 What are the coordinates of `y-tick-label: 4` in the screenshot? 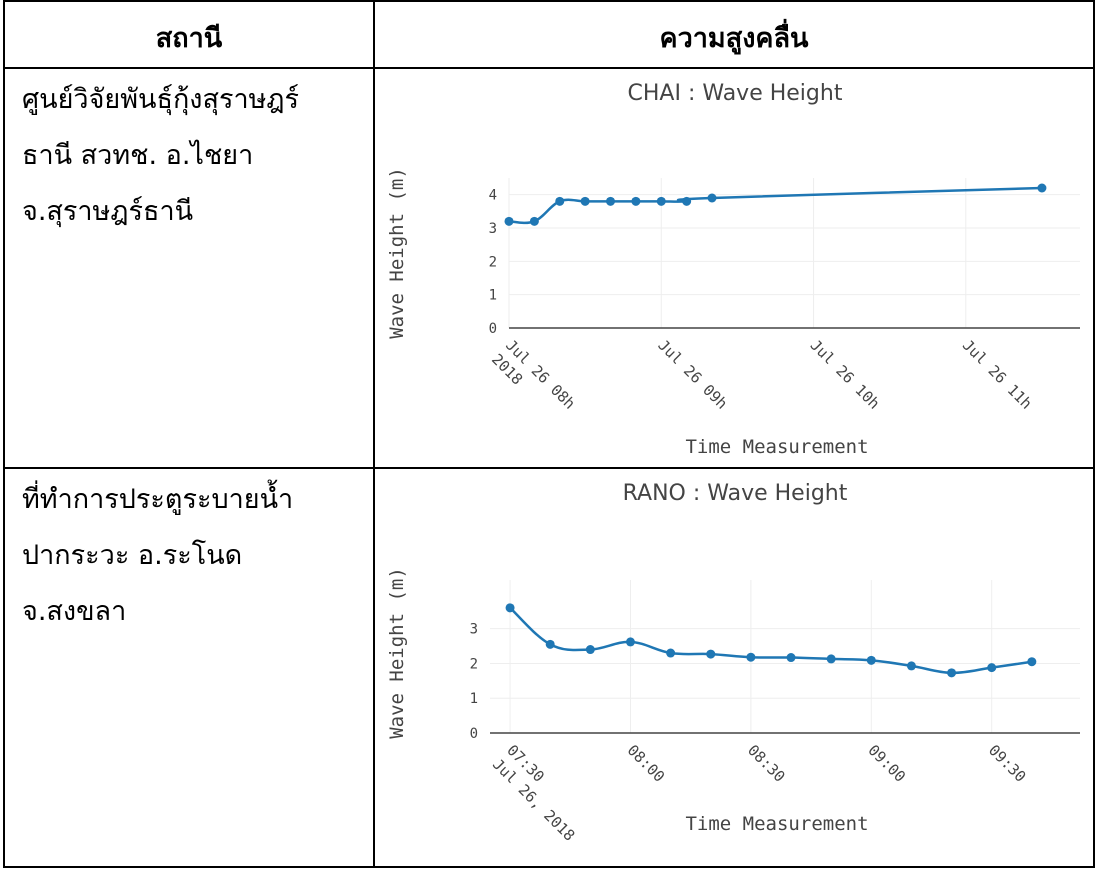 It's located at (493, 196).